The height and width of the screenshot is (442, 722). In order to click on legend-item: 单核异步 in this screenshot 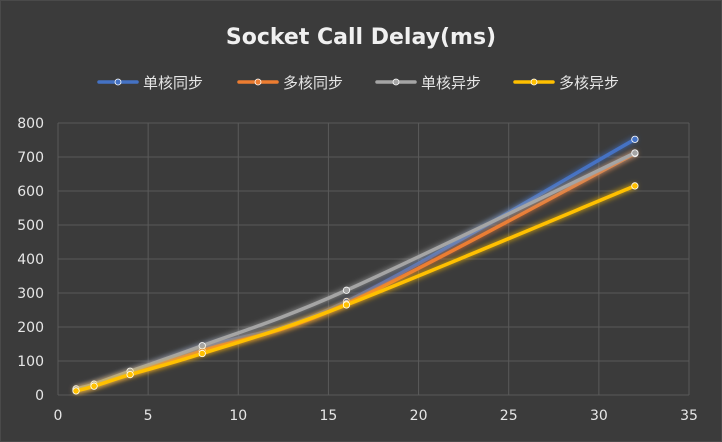, I will do `click(428, 83)`.